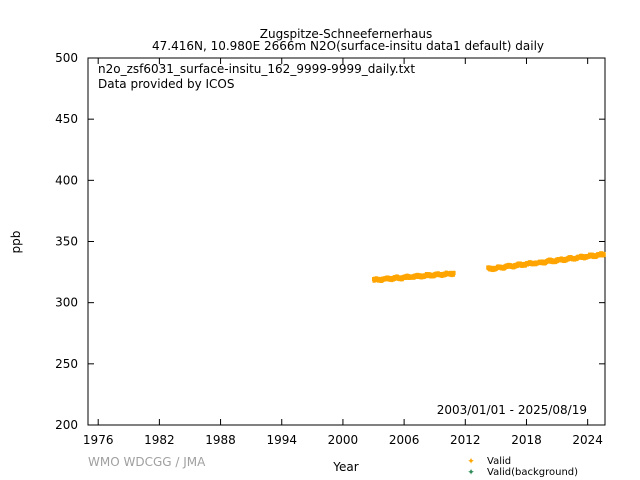 The width and height of the screenshot is (640, 480). I want to click on x-axis-label: Year, so click(345, 467).